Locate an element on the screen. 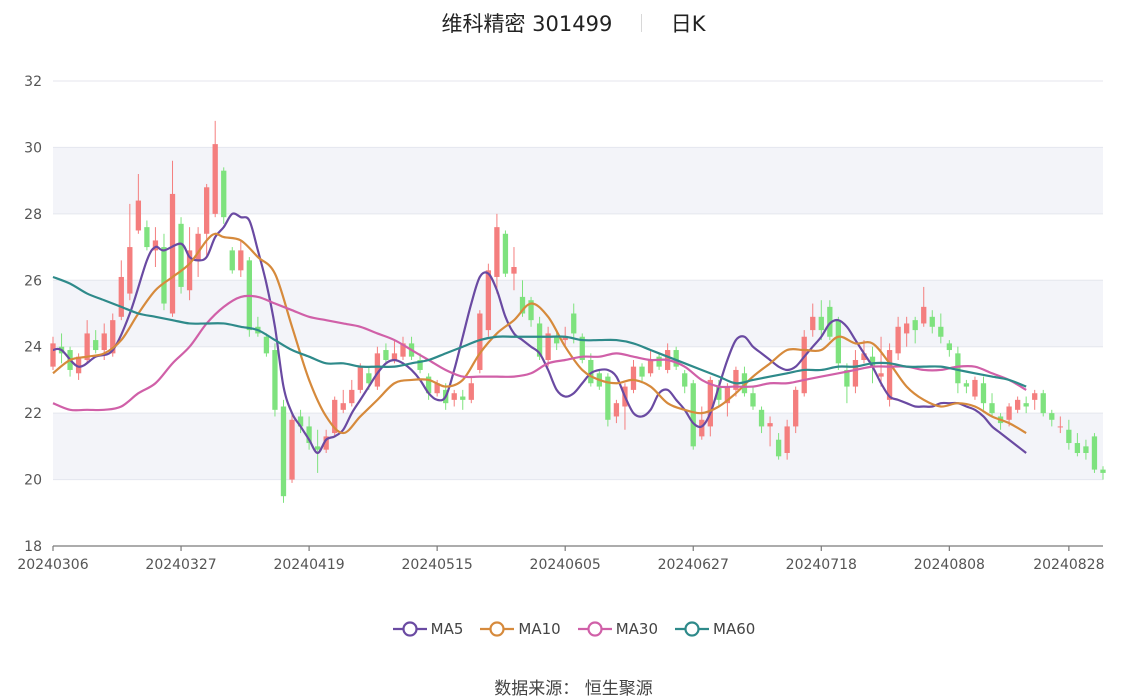 Image resolution: width=1147 pixels, height=699 pixels. legend-label: MA5 is located at coordinates (447, 628).